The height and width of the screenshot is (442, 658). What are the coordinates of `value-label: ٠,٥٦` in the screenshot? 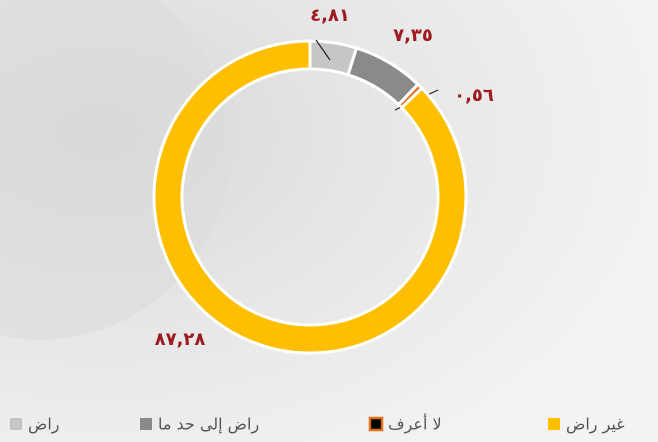 It's located at (474, 95).